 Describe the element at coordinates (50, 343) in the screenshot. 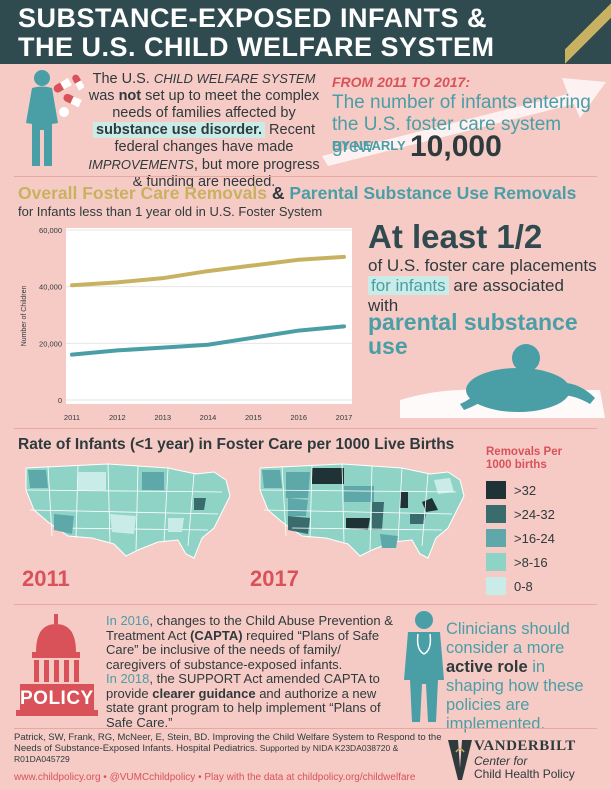

I see `y-tick-label: 20,000` at that location.